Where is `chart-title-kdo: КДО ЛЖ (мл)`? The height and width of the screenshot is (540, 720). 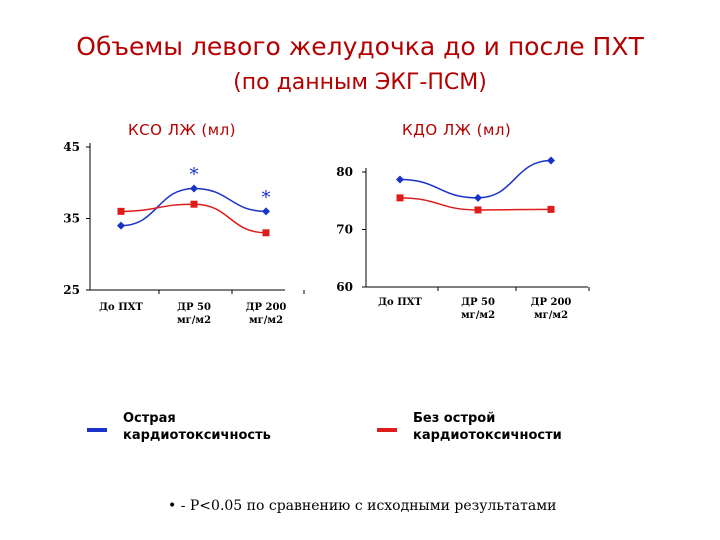 chart-title-kdo: КДО ЛЖ (мл) is located at coordinates (457, 130).